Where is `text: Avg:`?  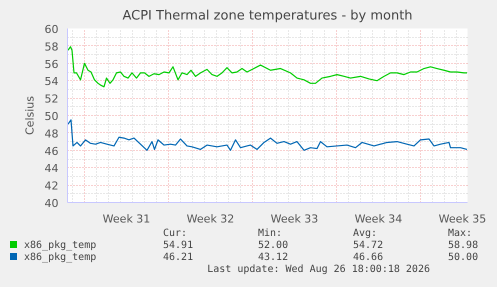 text: Avg: is located at coordinates (365, 234).